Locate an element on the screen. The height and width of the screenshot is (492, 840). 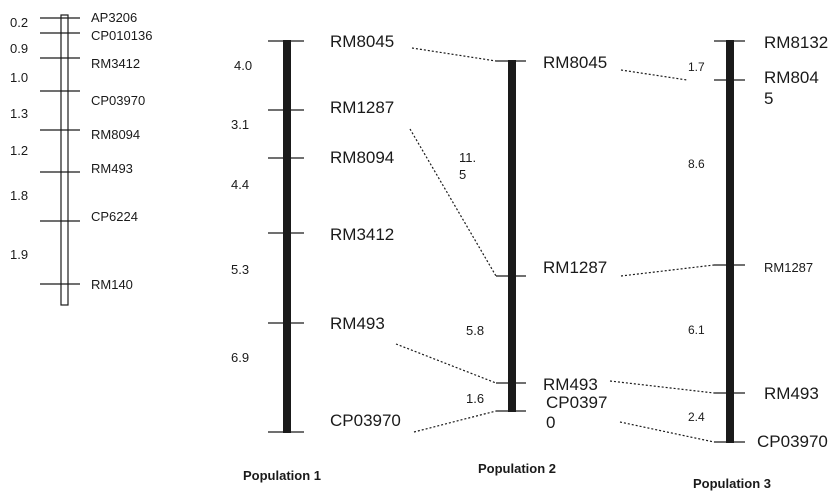
population-1-marker: RM1287 is located at coordinates (362, 107).